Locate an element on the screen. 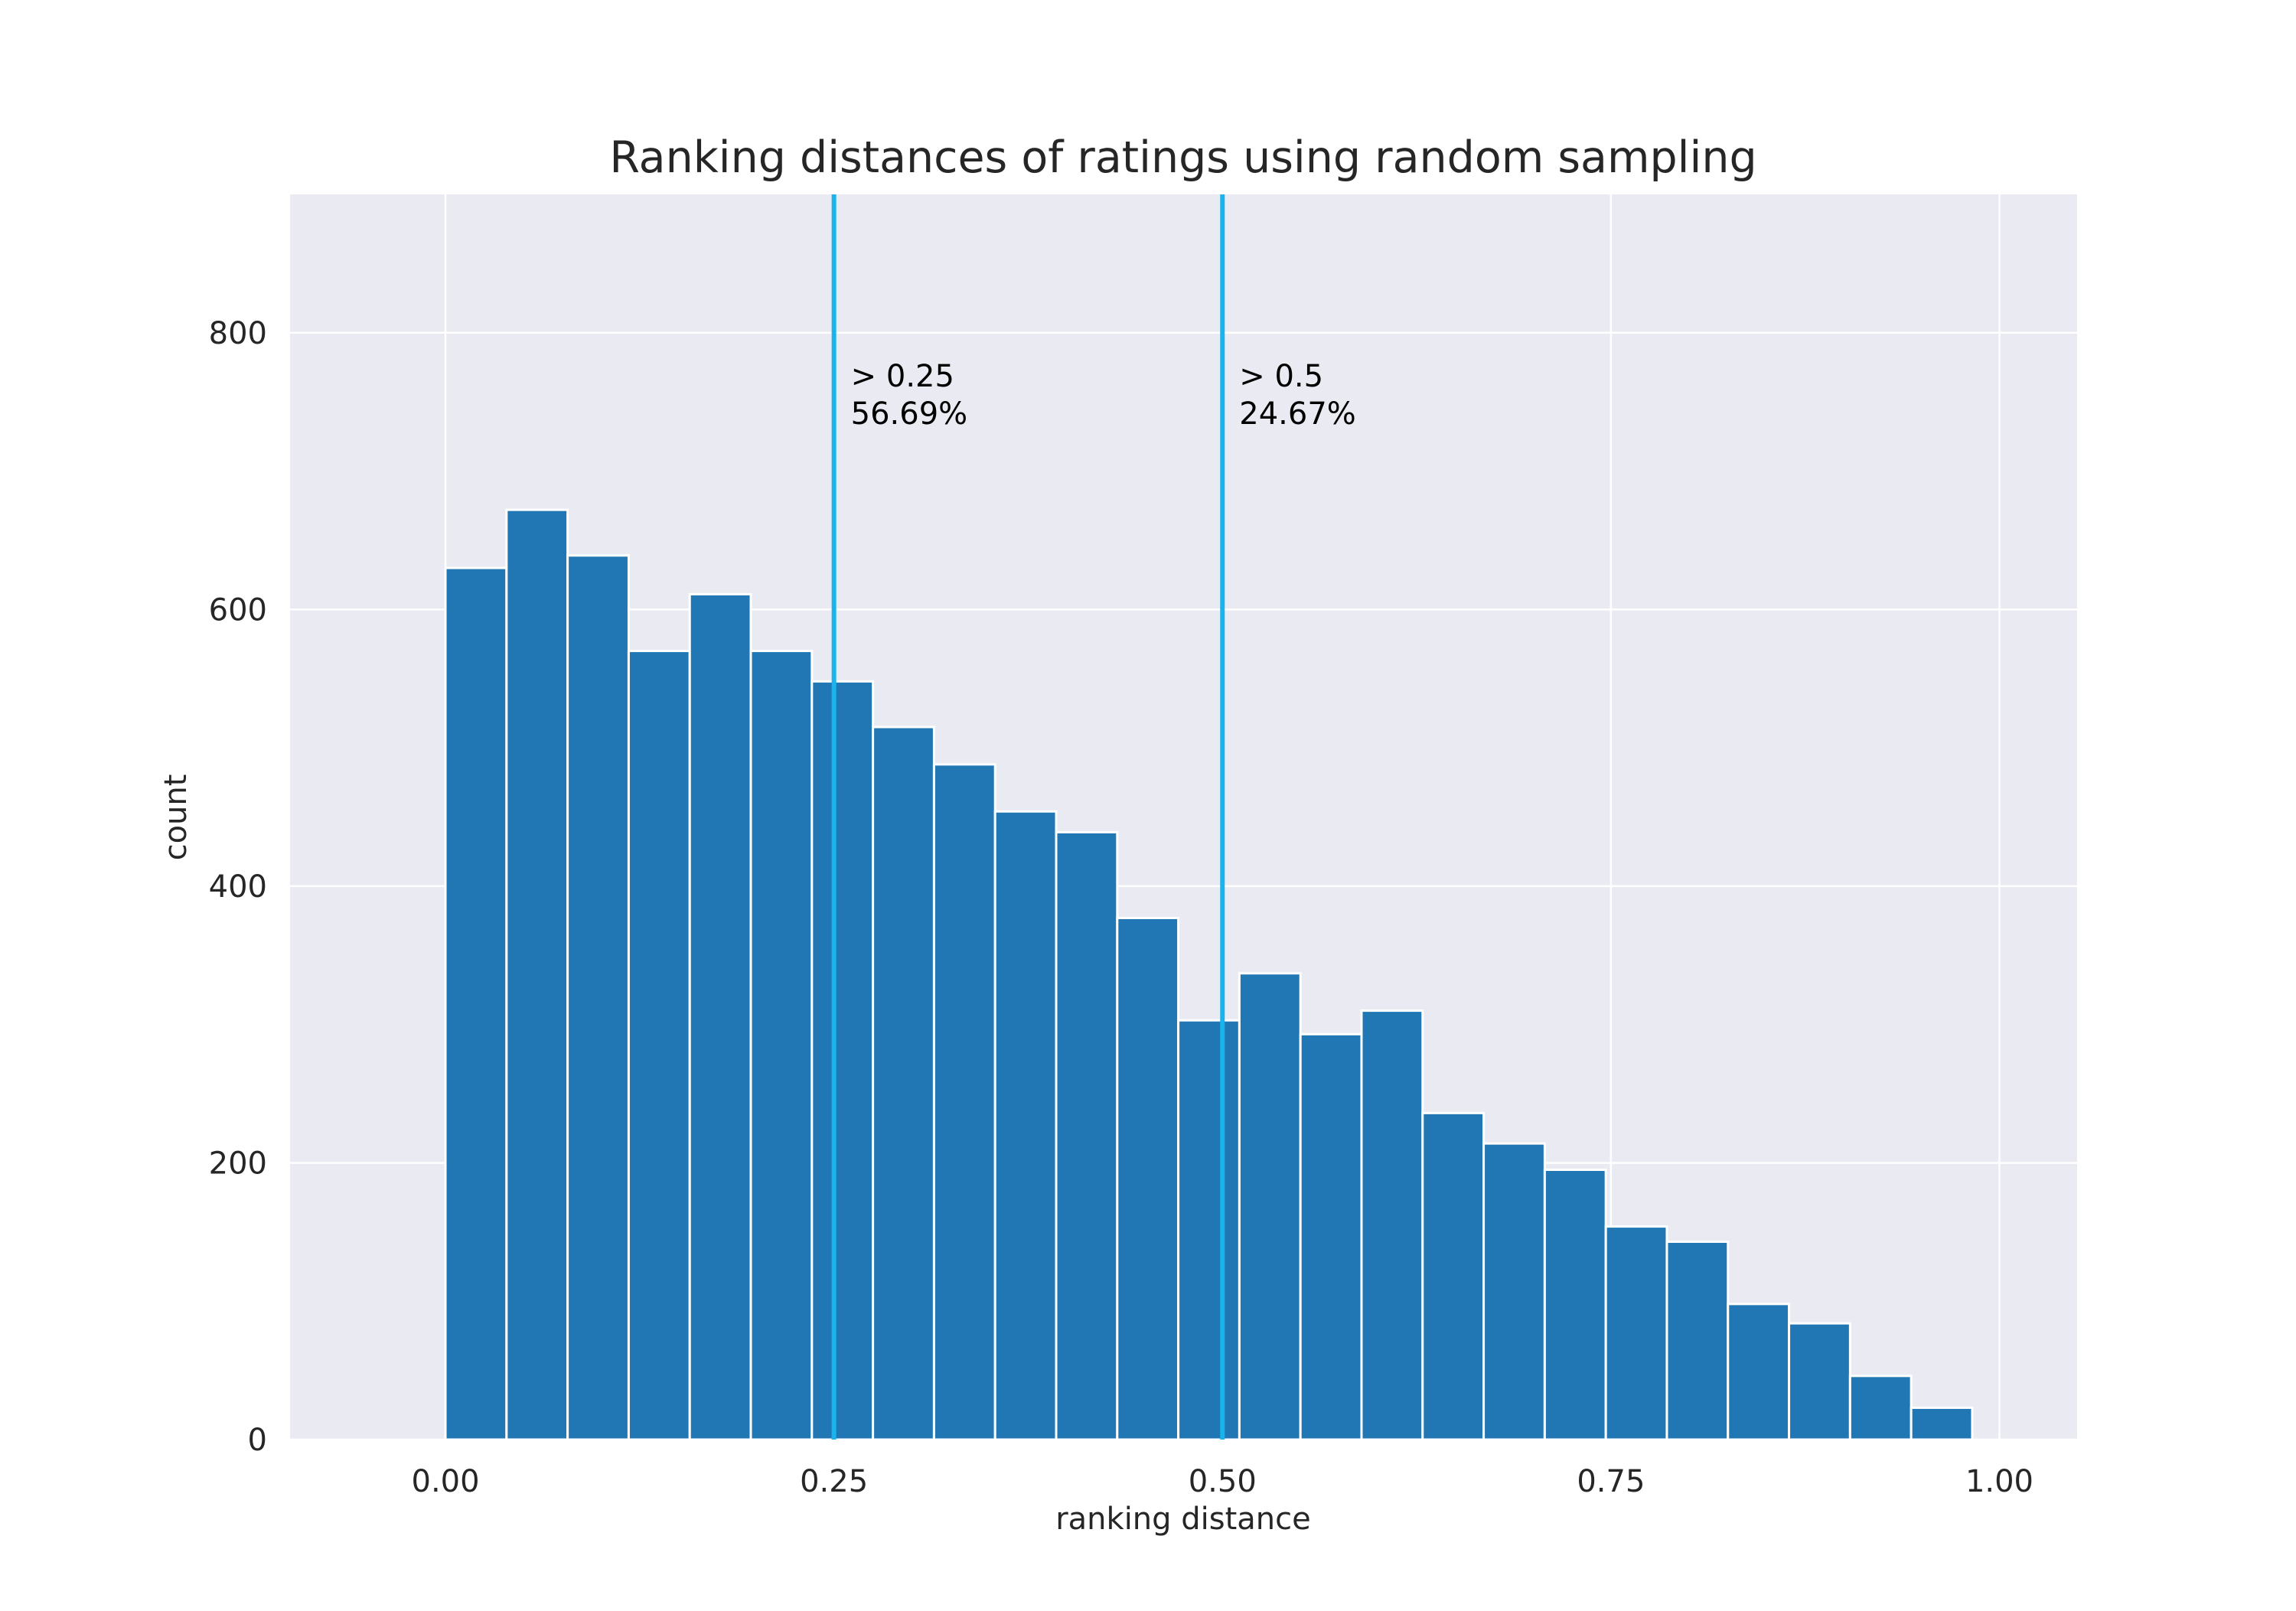  y-tick-label: 400 is located at coordinates (238, 887).